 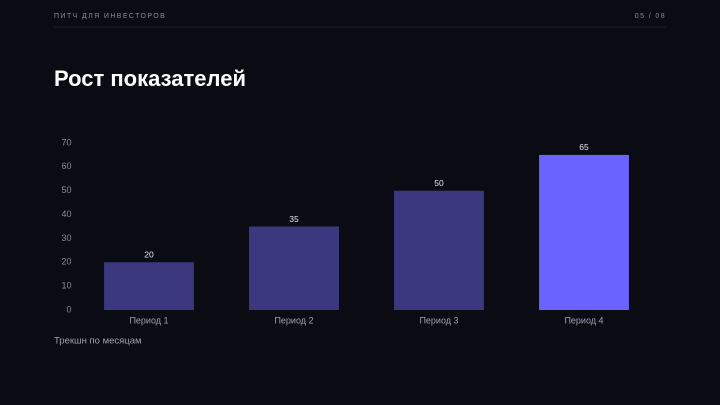 What do you see at coordinates (66, 166) in the screenshot?
I see `y-tick-label: 60` at bounding box center [66, 166].